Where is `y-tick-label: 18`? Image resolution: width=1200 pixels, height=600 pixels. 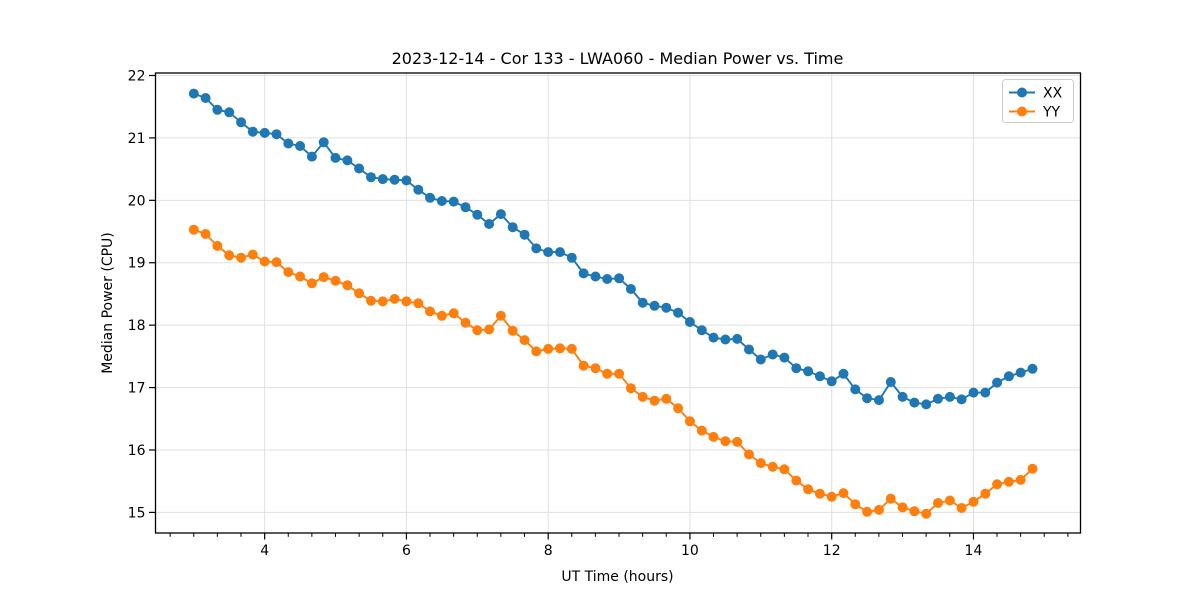
y-tick-label: 18 is located at coordinates (137, 326).